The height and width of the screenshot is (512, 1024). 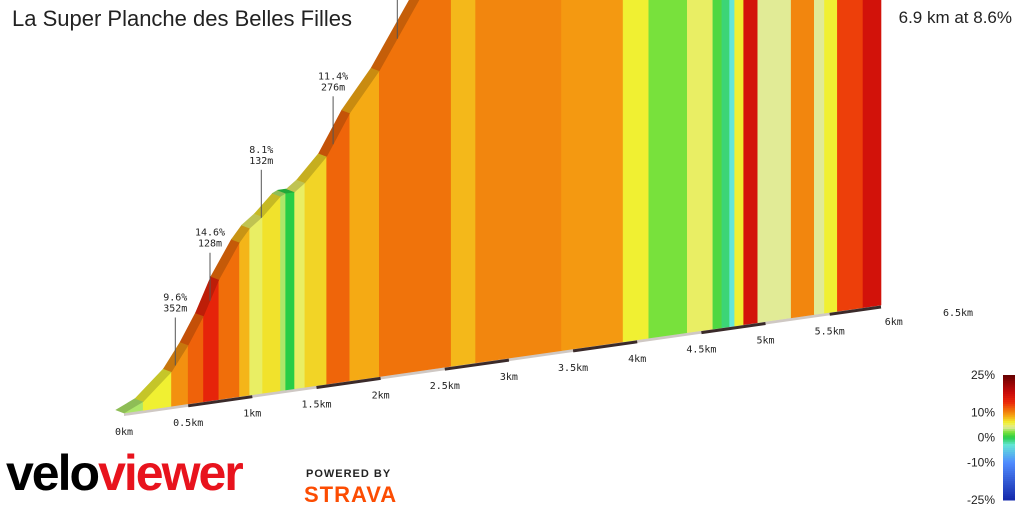 What do you see at coordinates (210, 233) in the screenshot?
I see `annotation-gradient: 14.6%` at bounding box center [210, 233].